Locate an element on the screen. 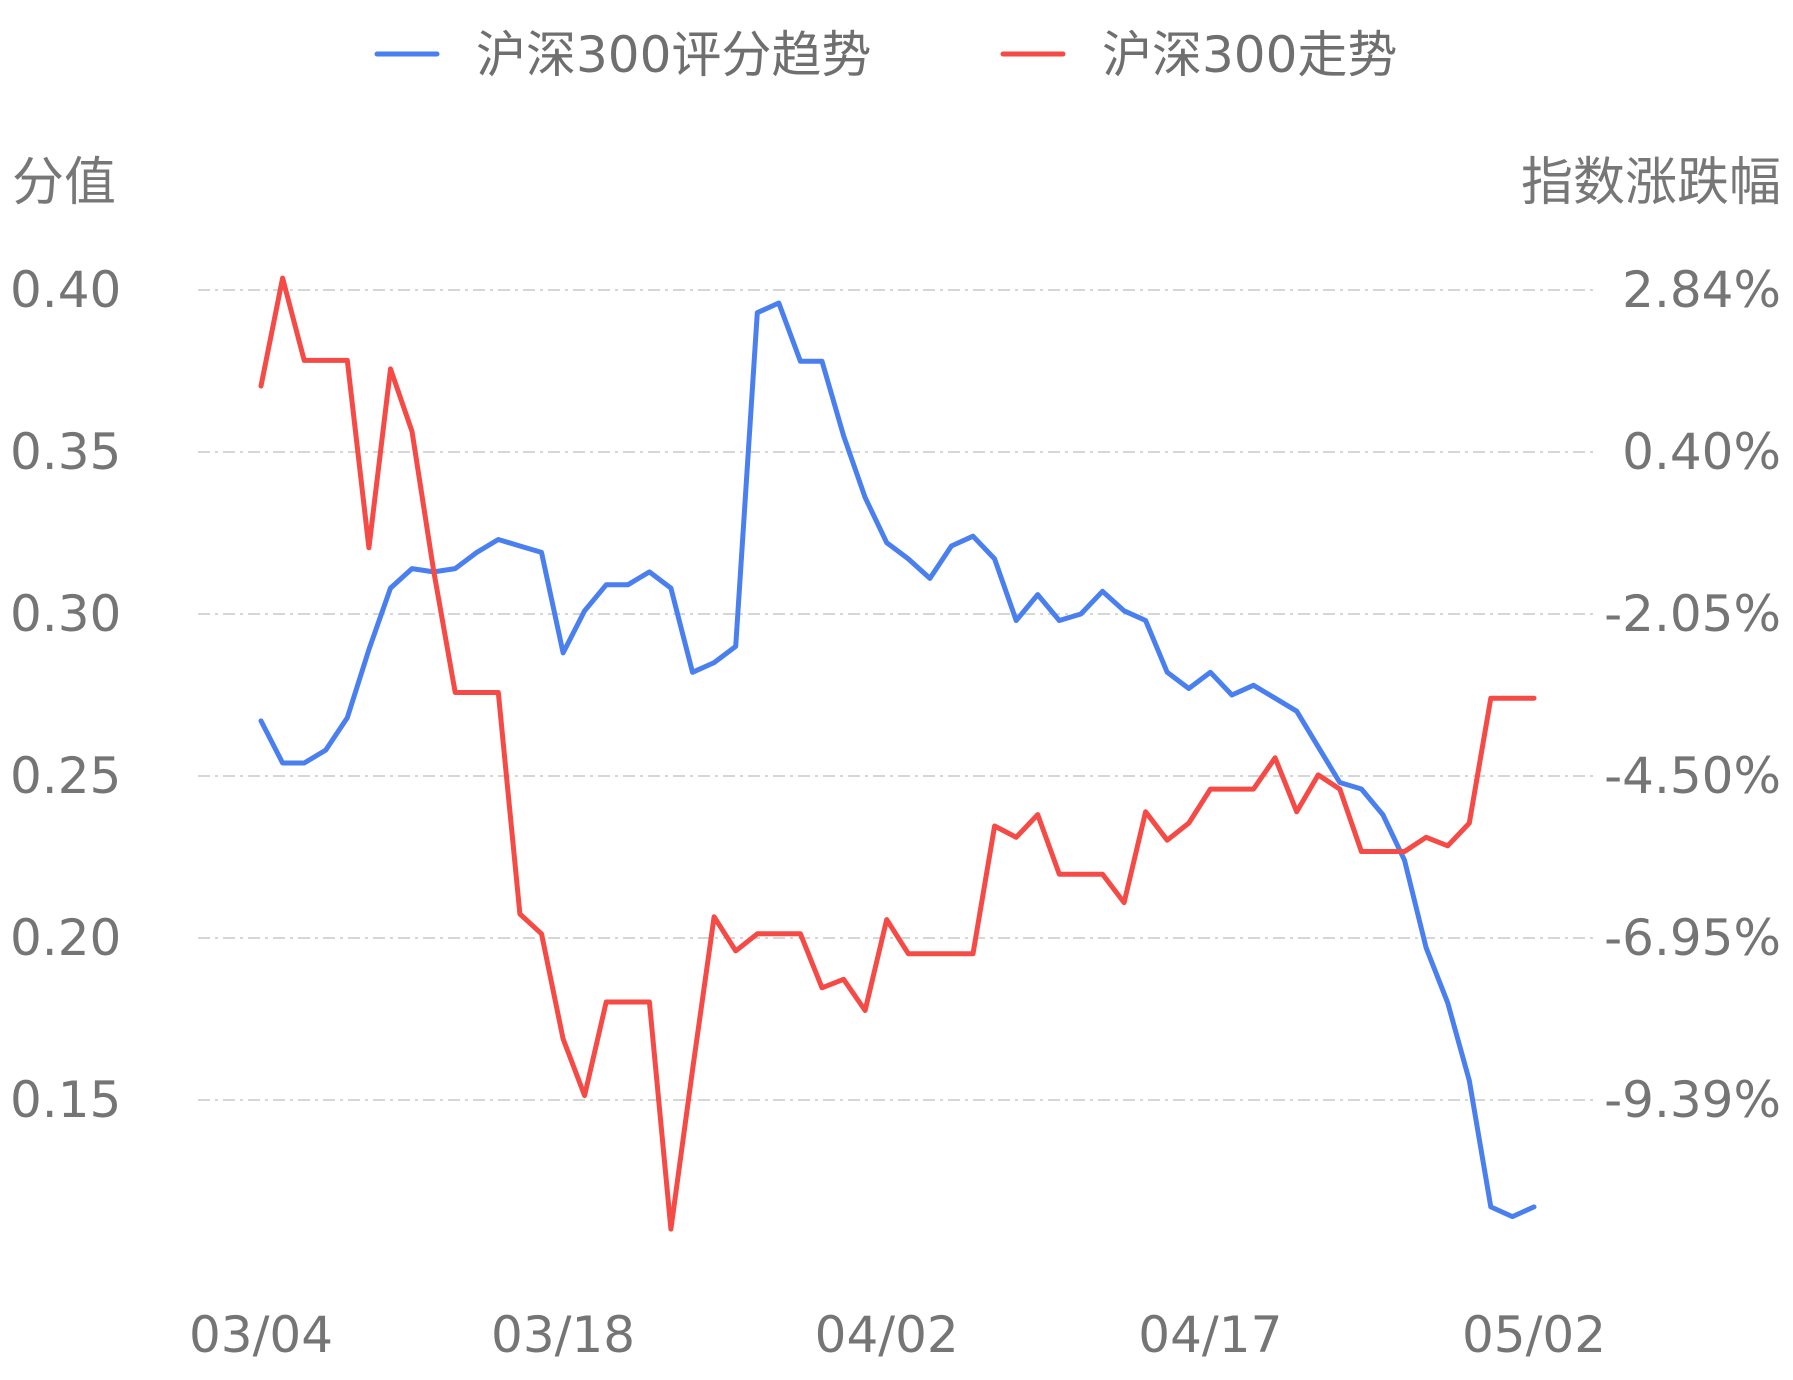 The image size is (1793, 1380). legend-item-index: 沪深300走势 is located at coordinates (1198, 55).